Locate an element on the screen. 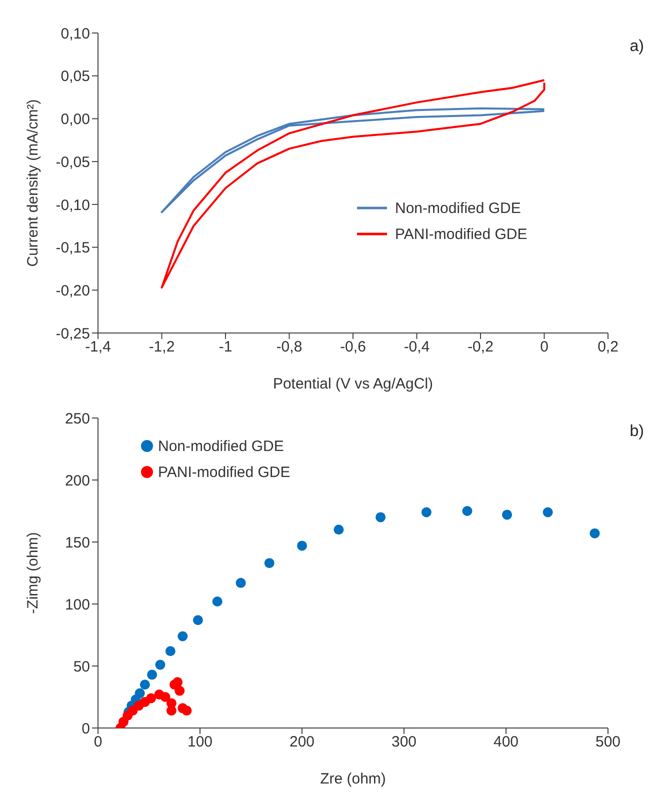 The height and width of the screenshot is (797, 654). y-tick-label: 150 is located at coordinates (77, 543).